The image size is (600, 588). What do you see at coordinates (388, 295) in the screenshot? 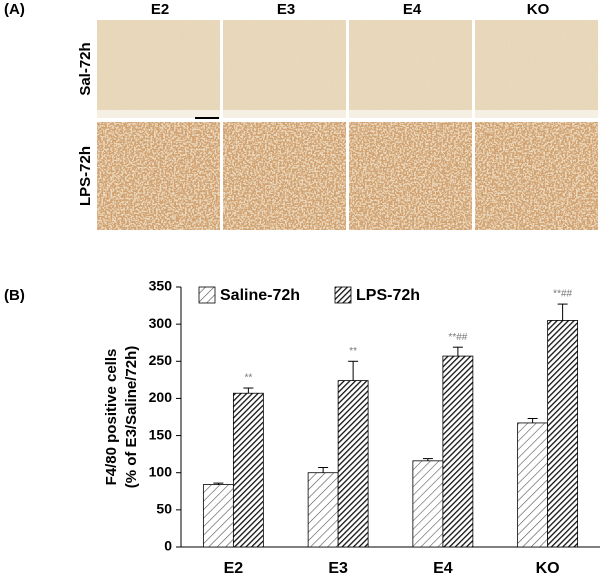
I see `legend-label: LPS-72h` at bounding box center [388, 295].